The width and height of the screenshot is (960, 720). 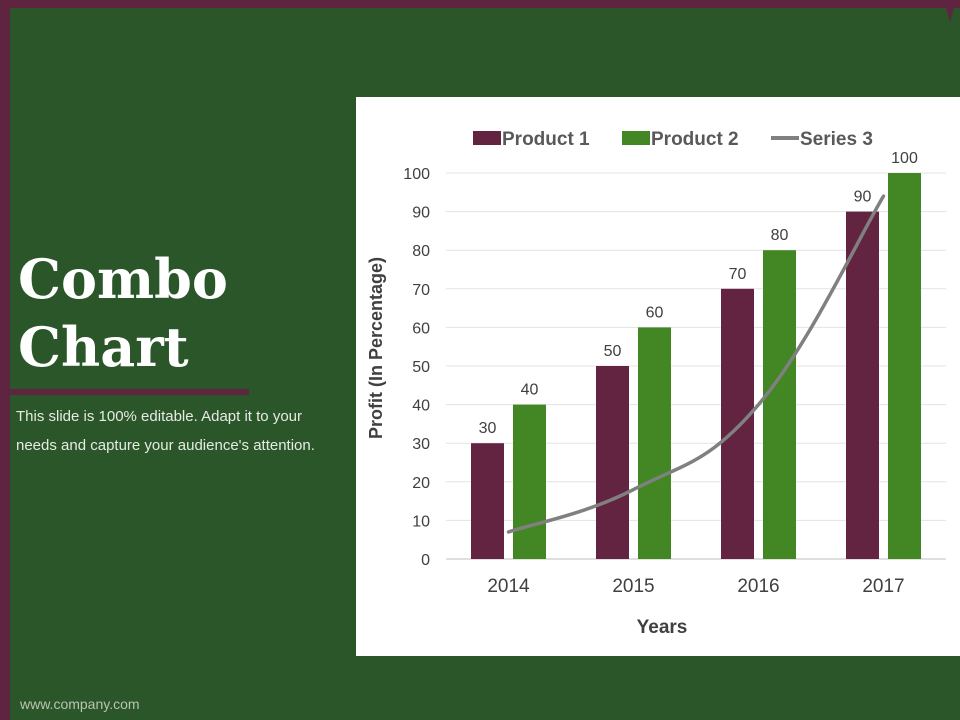 I want to click on footer-website: www.company.com, so click(x=80, y=704).